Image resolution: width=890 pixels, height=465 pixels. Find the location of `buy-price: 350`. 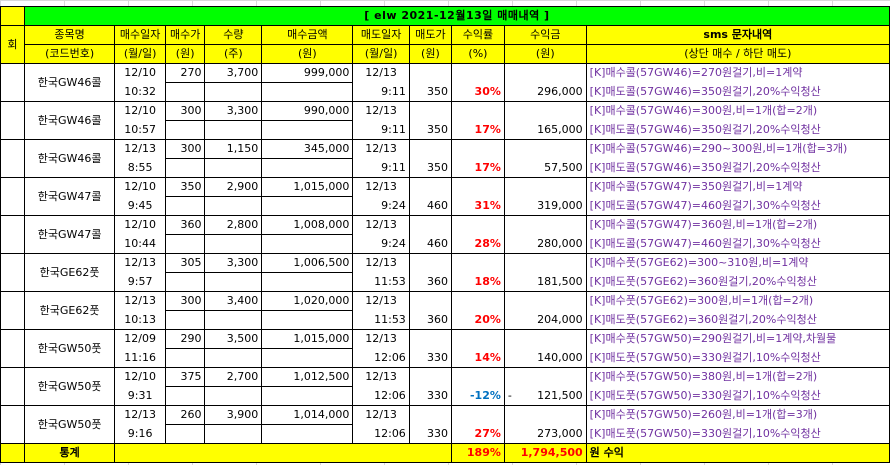

buy-price: 350 is located at coordinates (185, 187).